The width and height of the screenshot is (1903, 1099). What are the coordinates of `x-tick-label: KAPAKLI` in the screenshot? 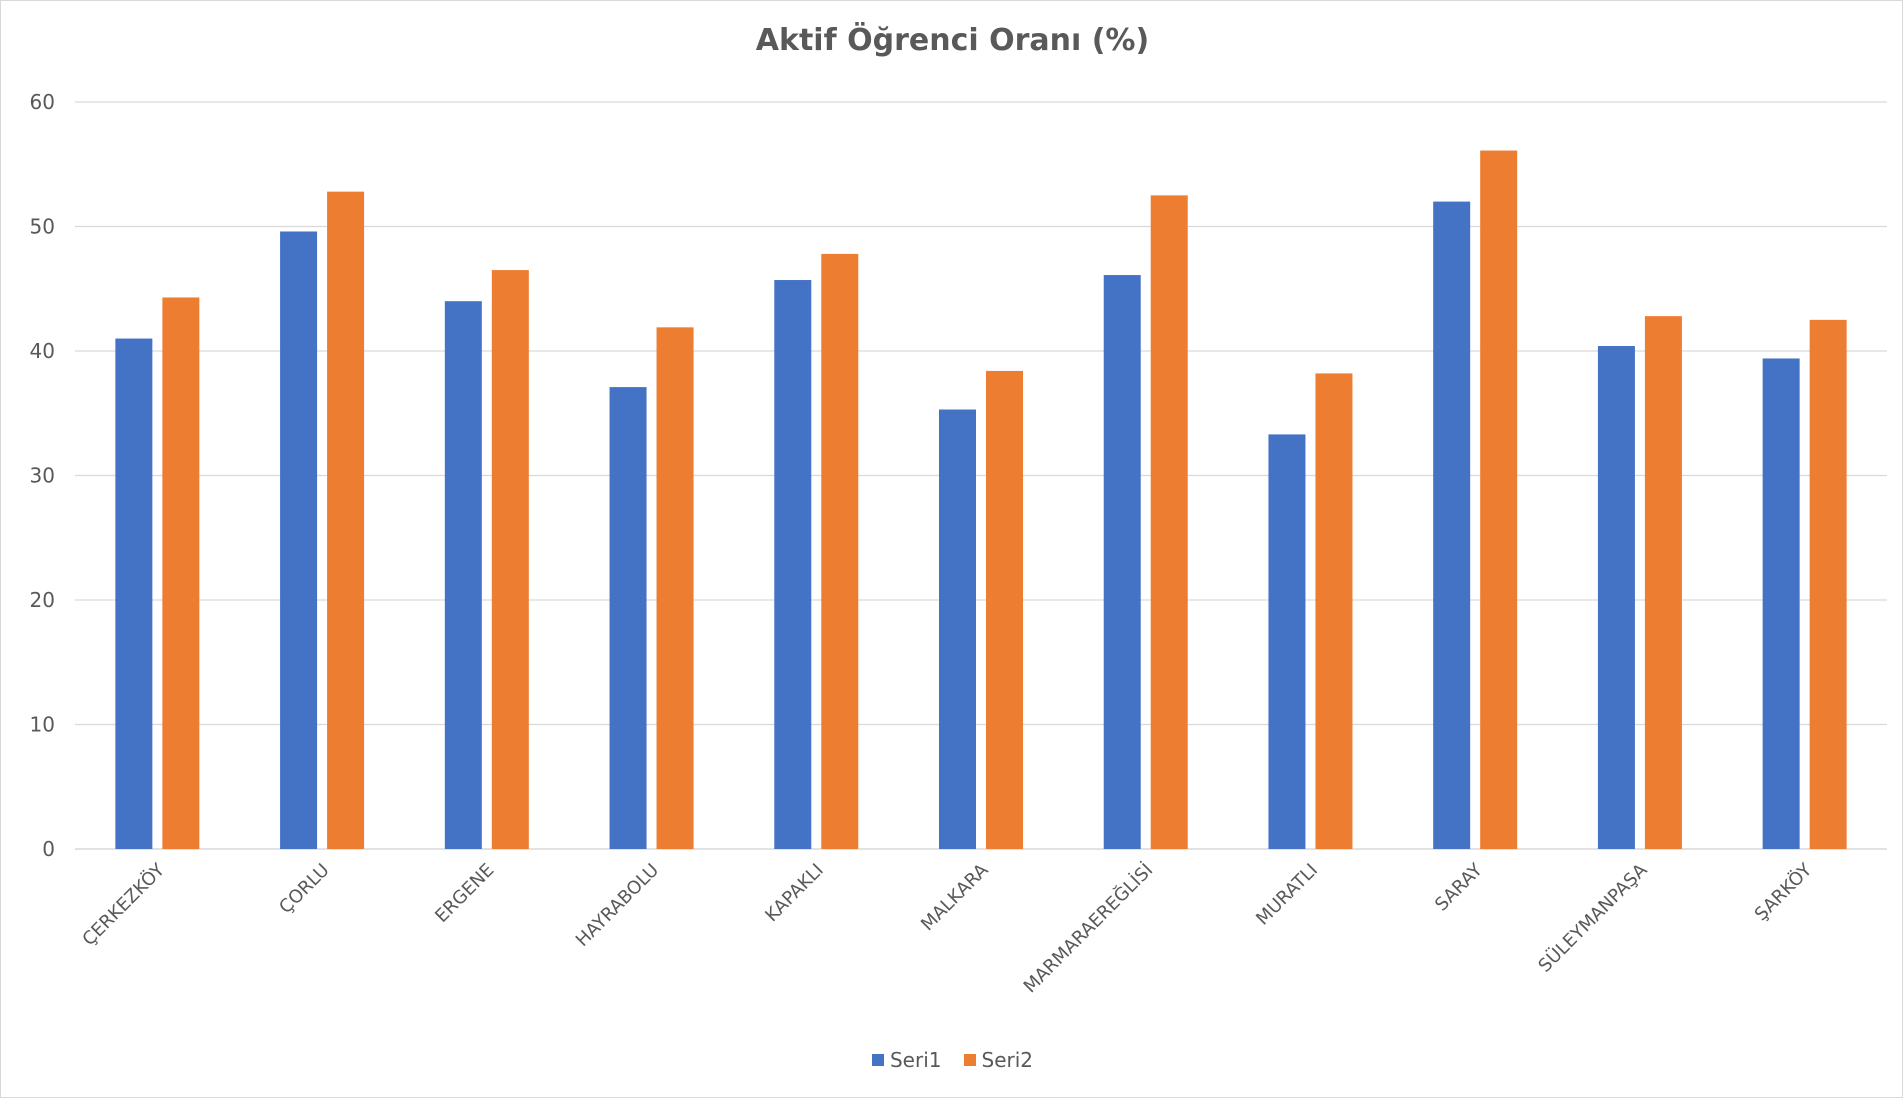 It's located at (794, 893).